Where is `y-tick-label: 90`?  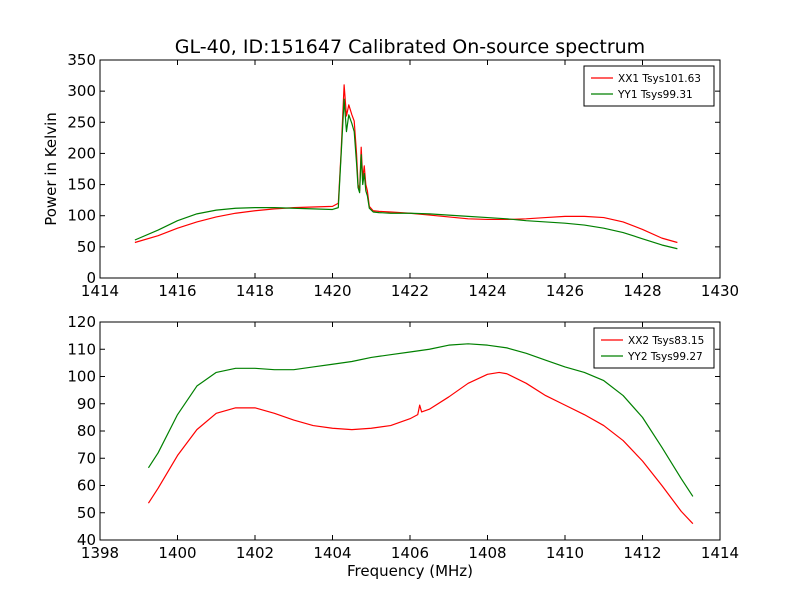
y-tick-label: 90 is located at coordinates (86, 404).